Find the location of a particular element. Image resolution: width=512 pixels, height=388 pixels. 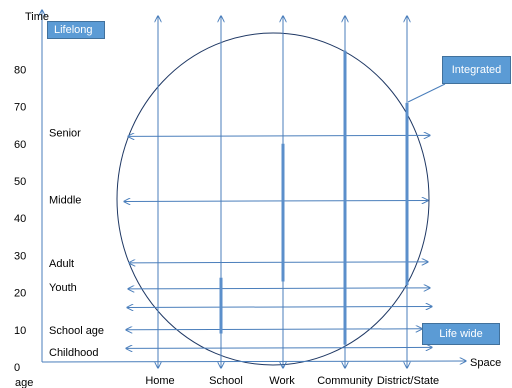

stage-label: School age is located at coordinates (76, 331).